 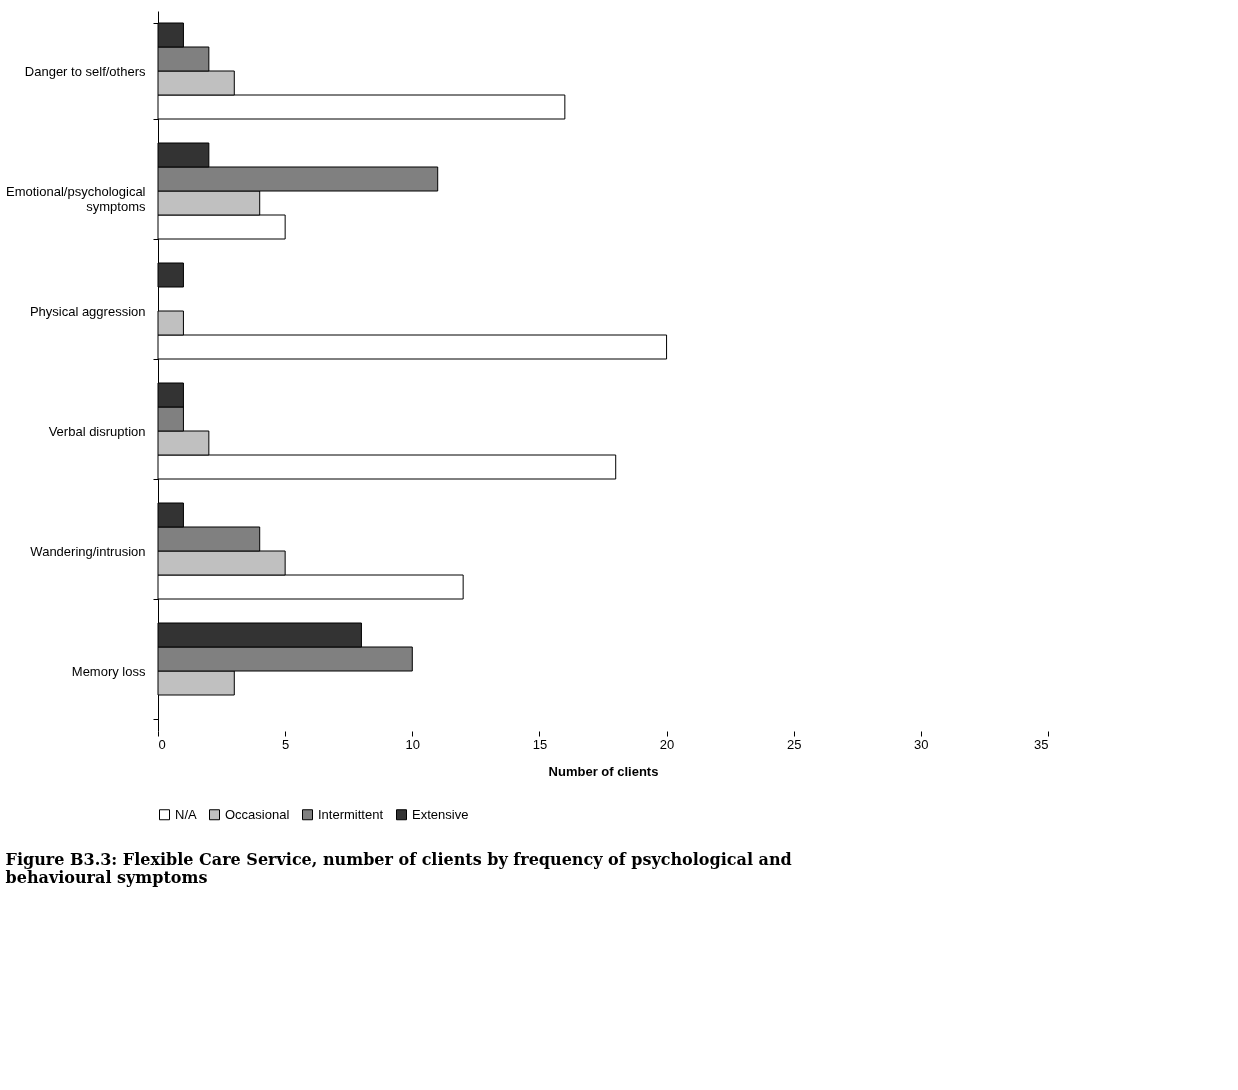 What do you see at coordinates (351, 814) in the screenshot?
I see `legend-label: Intermittent` at bounding box center [351, 814].